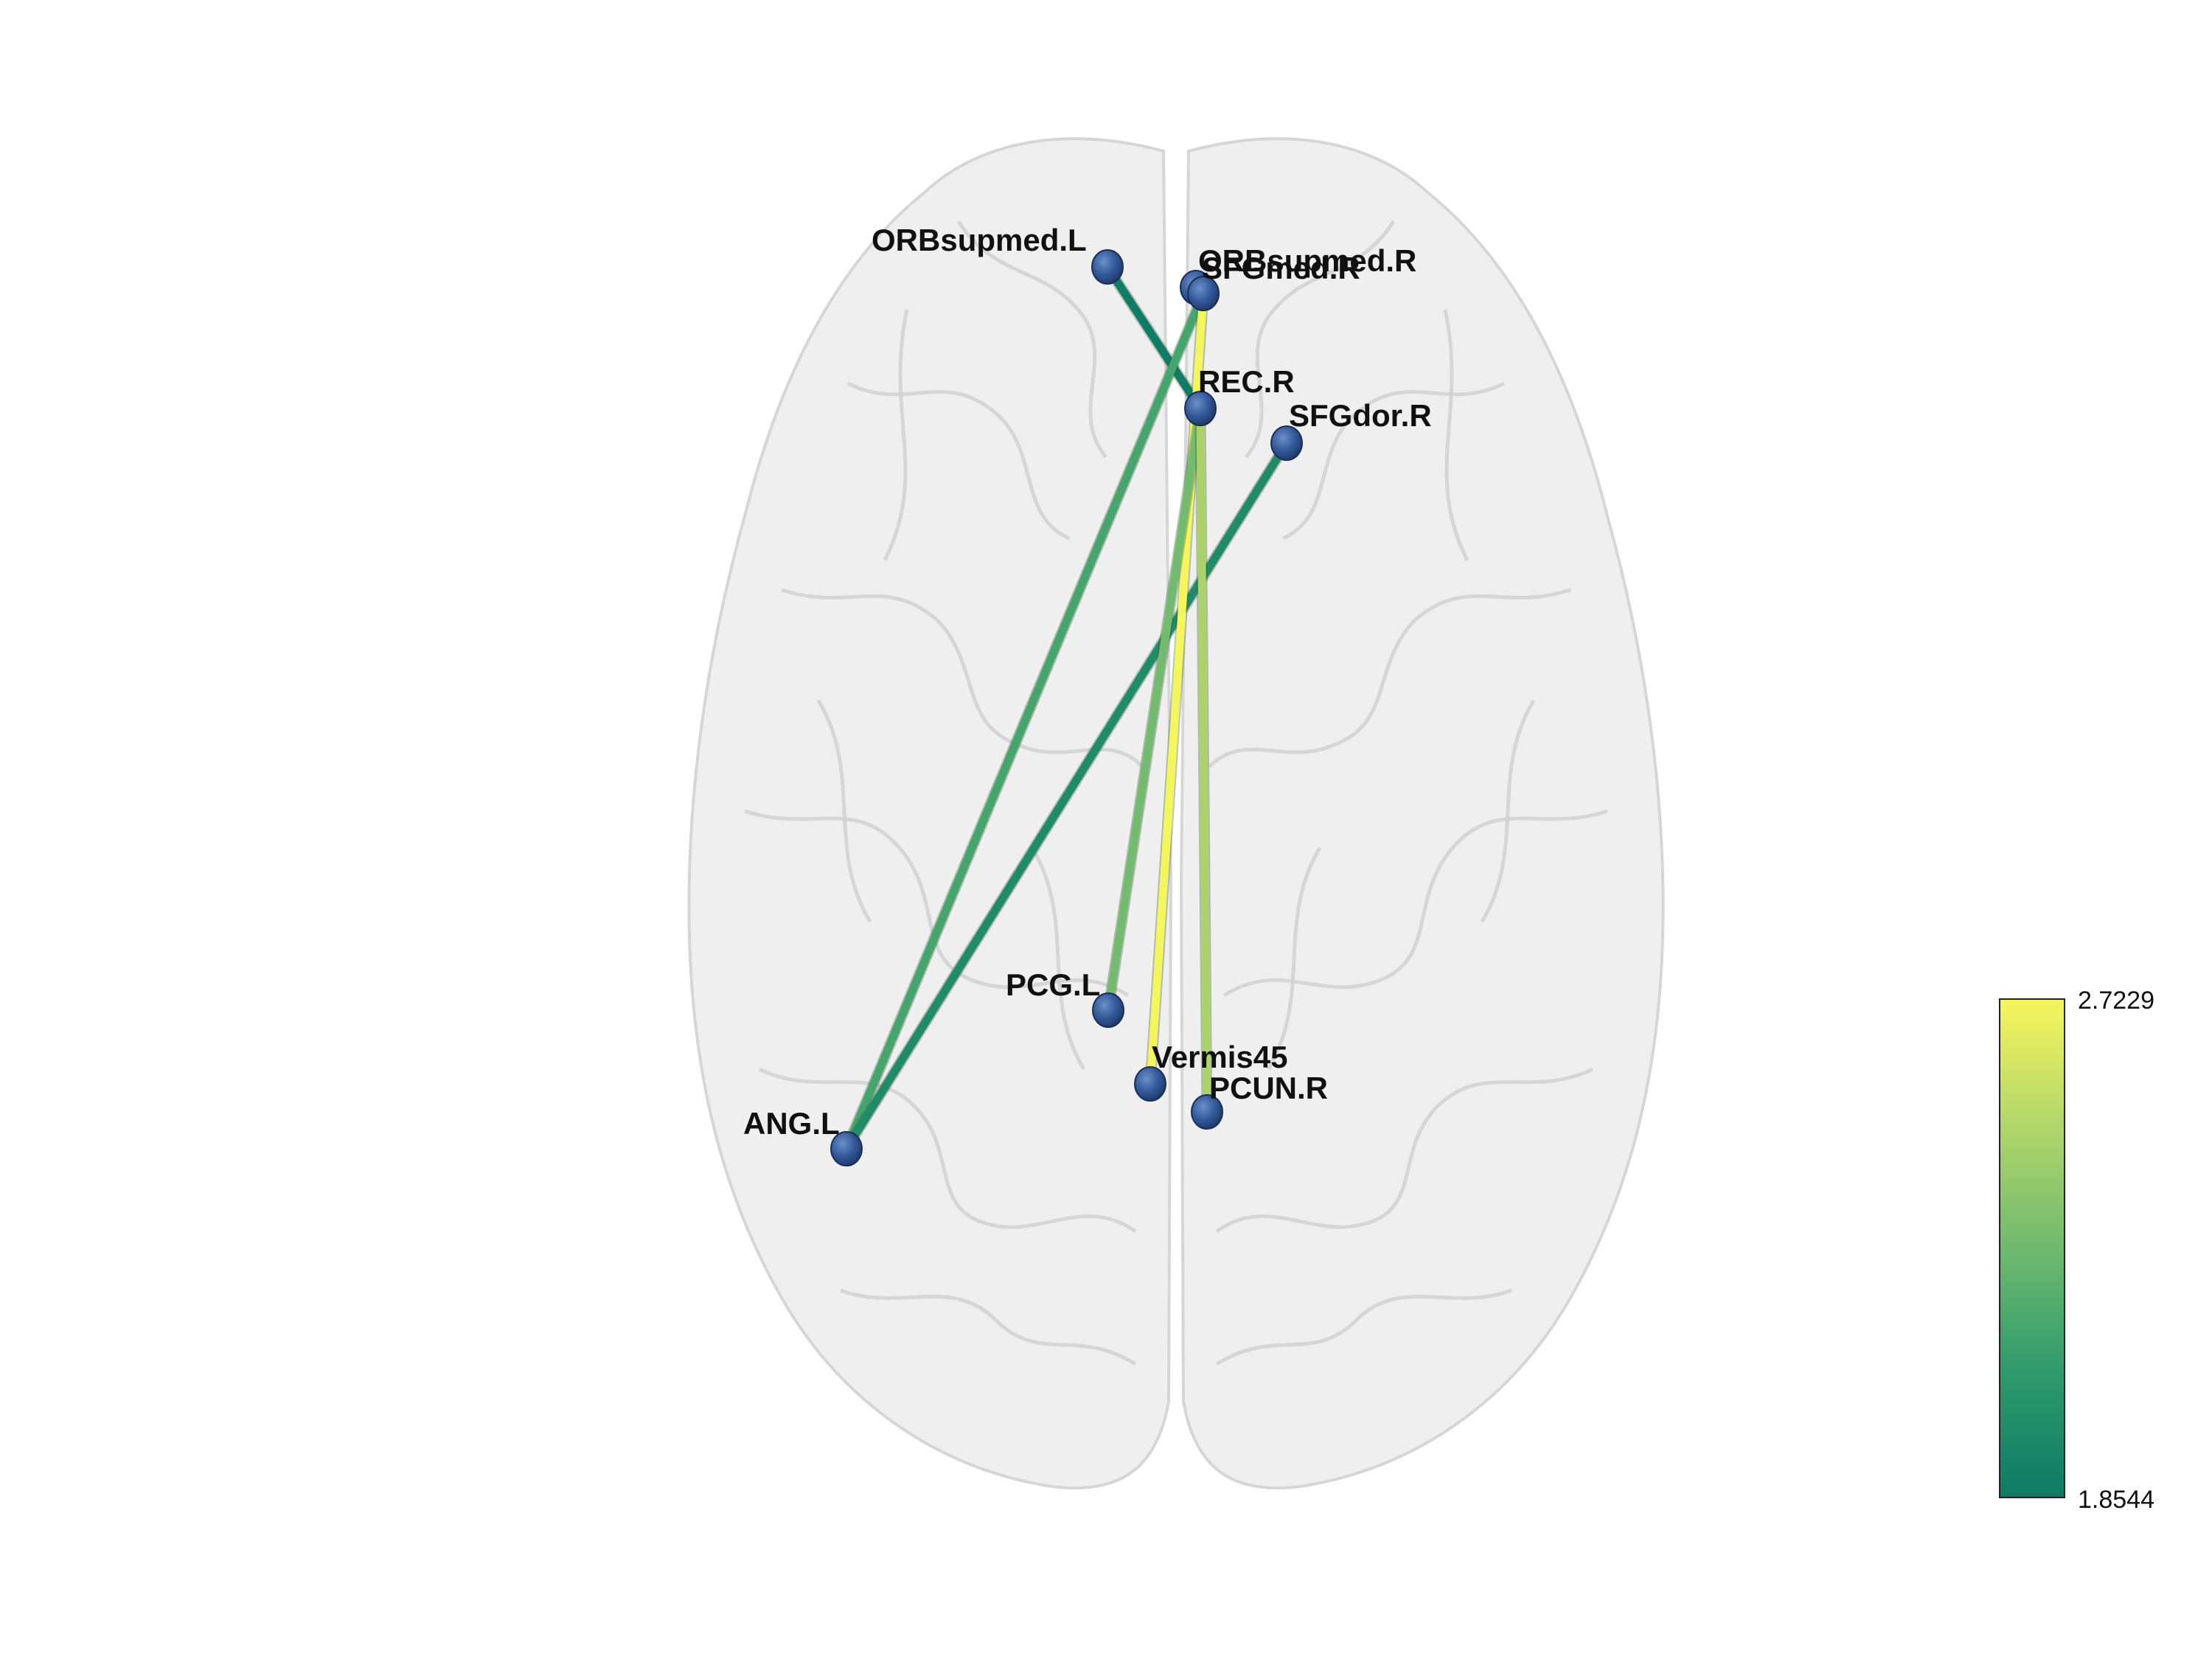  I want to click on edge-orbsupmed-l-rec-r, so click(1154, 337).